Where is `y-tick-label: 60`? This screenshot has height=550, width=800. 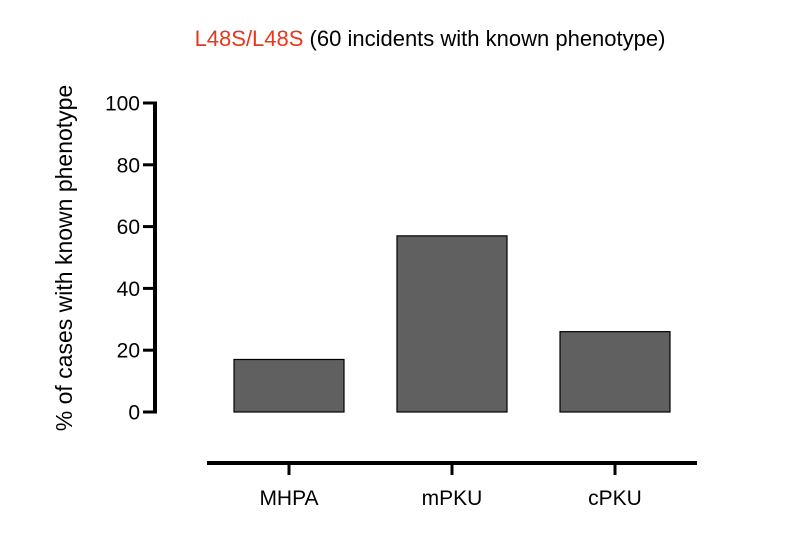
y-tick-label: 60 is located at coordinates (128, 227).